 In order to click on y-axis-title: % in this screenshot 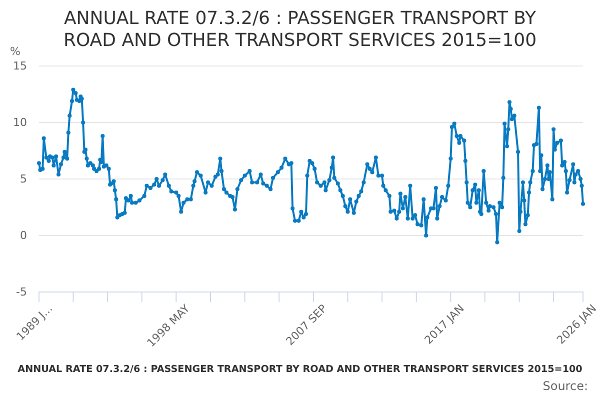, I will do `click(15, 51)`.